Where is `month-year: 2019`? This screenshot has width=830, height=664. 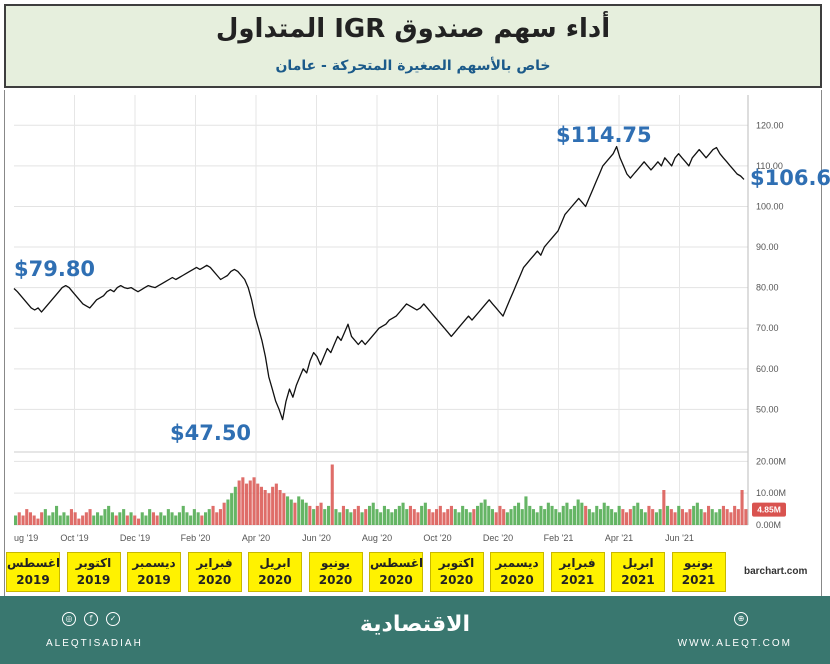 month-year: 2019 is located at coordinates (93, 580).